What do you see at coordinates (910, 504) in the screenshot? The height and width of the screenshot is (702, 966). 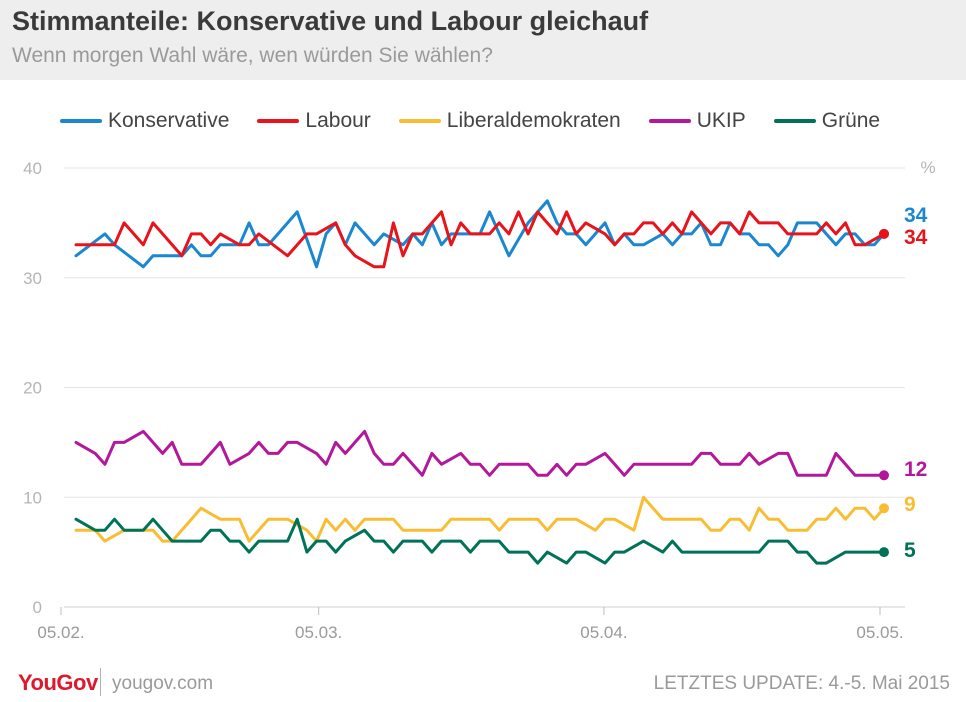 I see `series-end-label: 9` at bounding box center [910, 504].